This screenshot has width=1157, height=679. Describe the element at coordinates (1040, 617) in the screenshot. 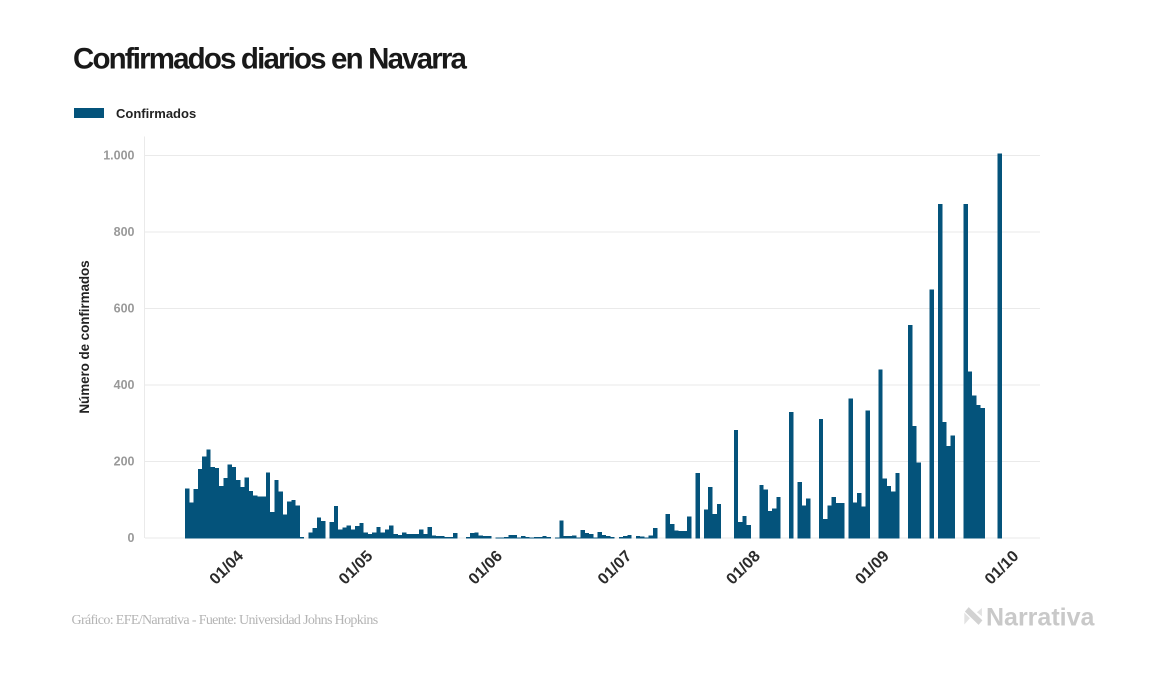

I see `svg-text: Narrativa` at that location.